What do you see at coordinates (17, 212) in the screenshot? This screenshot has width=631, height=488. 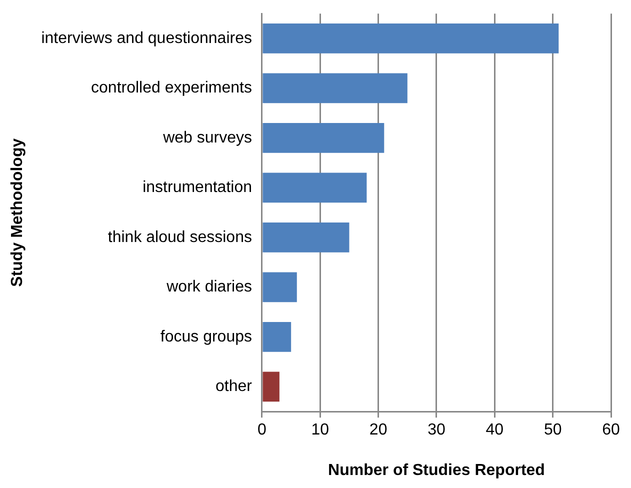 I see `y-axis-title: Study Methodology` at bounding box center [17, 212].